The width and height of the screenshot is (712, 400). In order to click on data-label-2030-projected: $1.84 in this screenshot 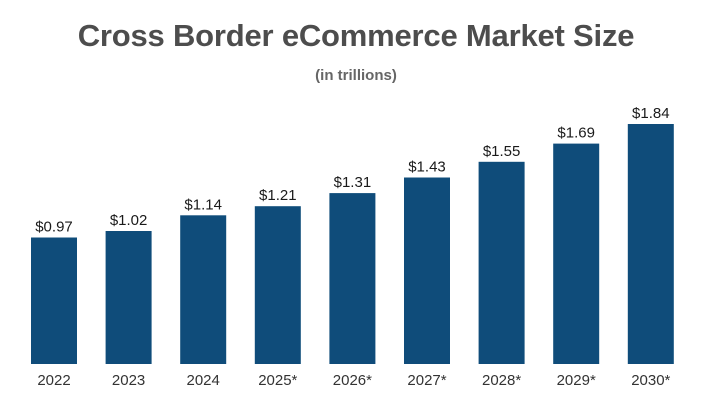, I will do `click(651, 113)`.